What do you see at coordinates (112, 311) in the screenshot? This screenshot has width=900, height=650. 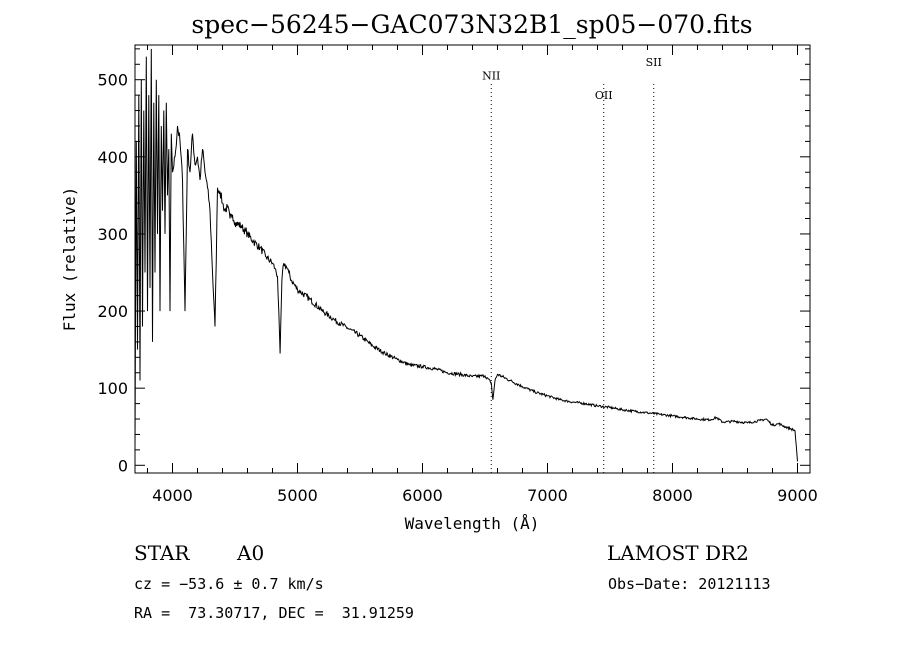 I see `y-tick-label: 200` at bounding box center [112, 311].